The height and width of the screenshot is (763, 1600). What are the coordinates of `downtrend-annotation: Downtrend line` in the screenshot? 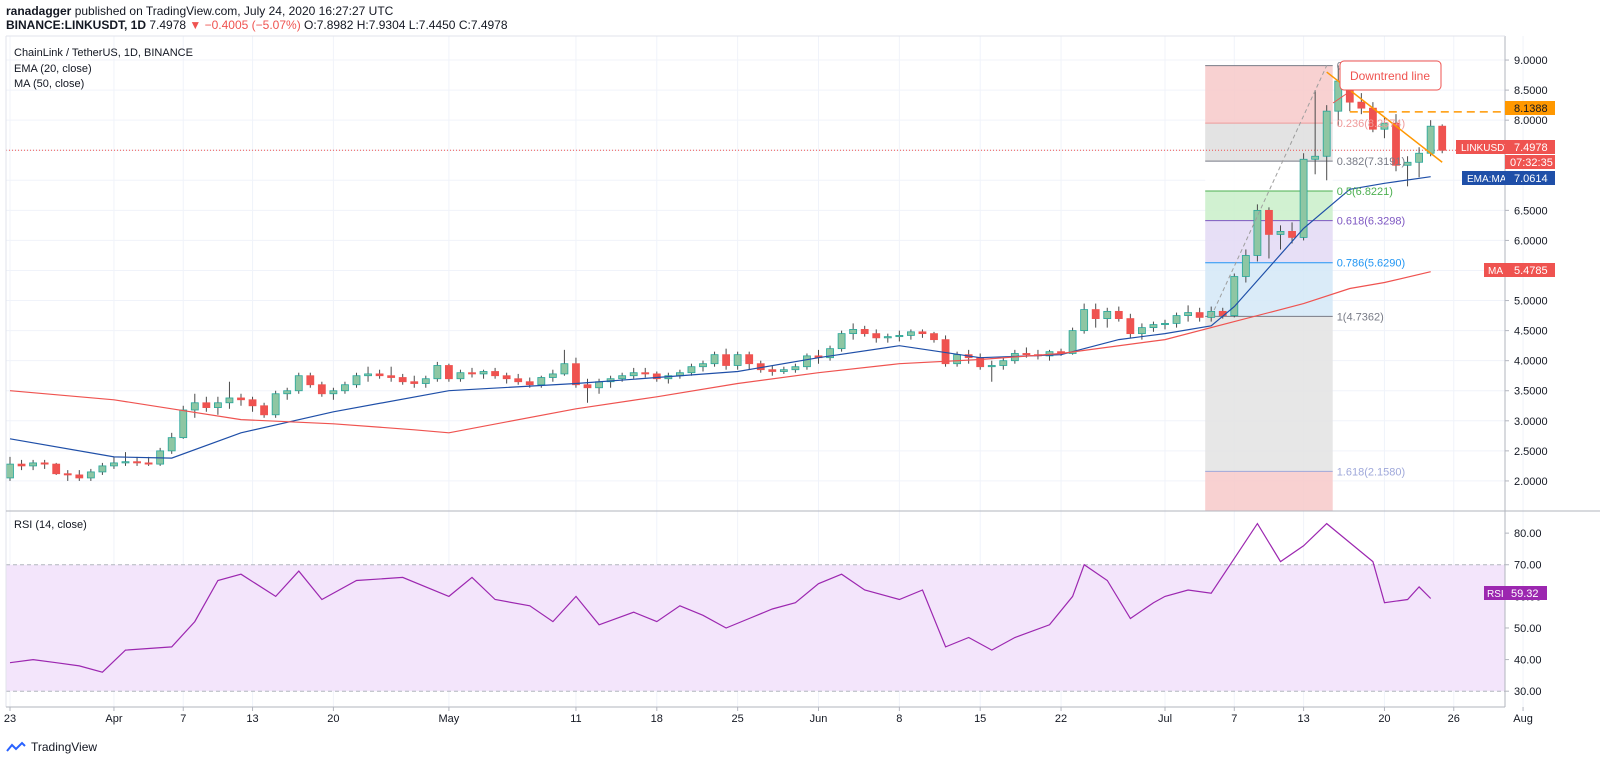 It's located at (1387, 82).